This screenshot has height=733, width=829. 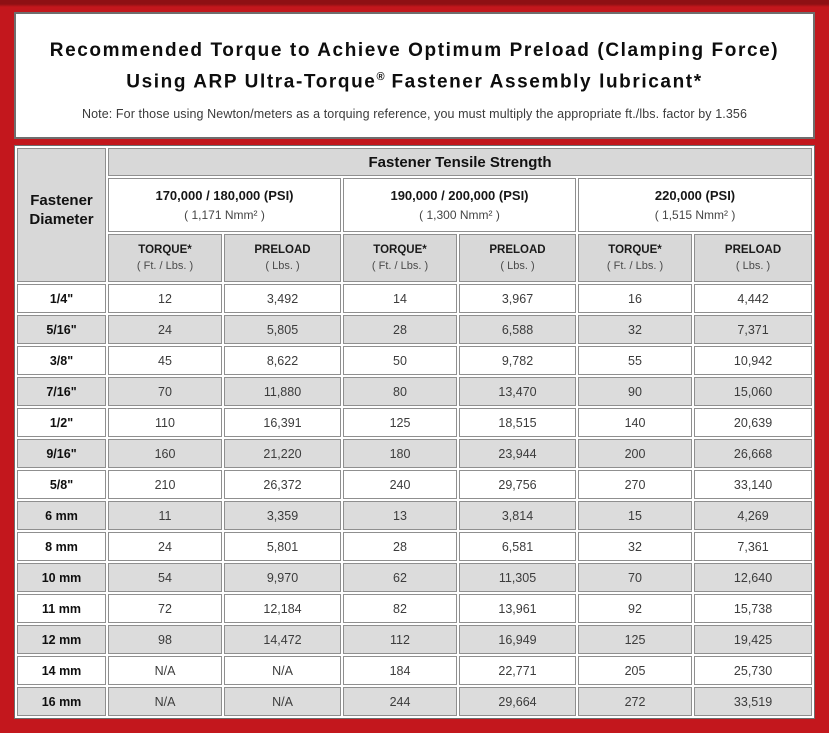 What do you see at coordinates (400, 670) in the screenshot?
I see `torque-value-cell: 184` at bounding box center [400, 670].